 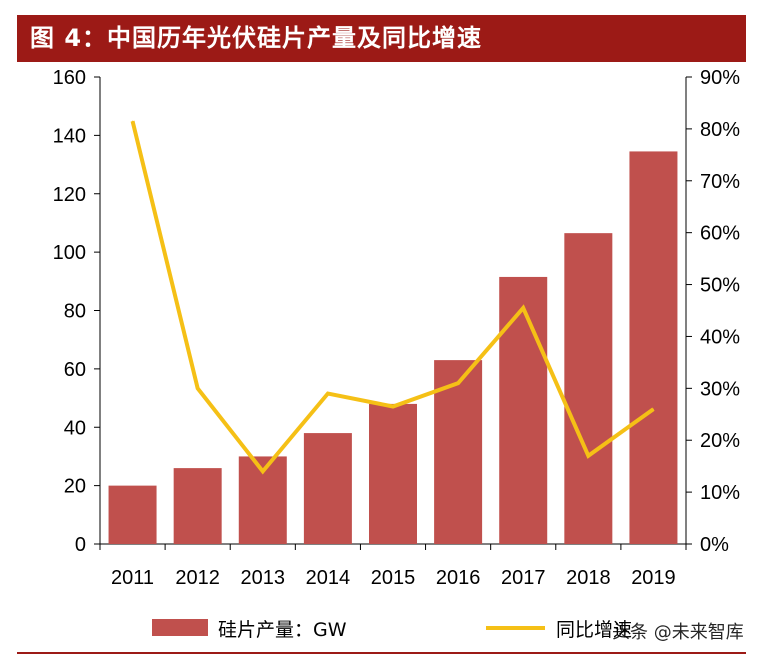 I want to click on y-left-tick-label: 100, so click(x=69, y=253).